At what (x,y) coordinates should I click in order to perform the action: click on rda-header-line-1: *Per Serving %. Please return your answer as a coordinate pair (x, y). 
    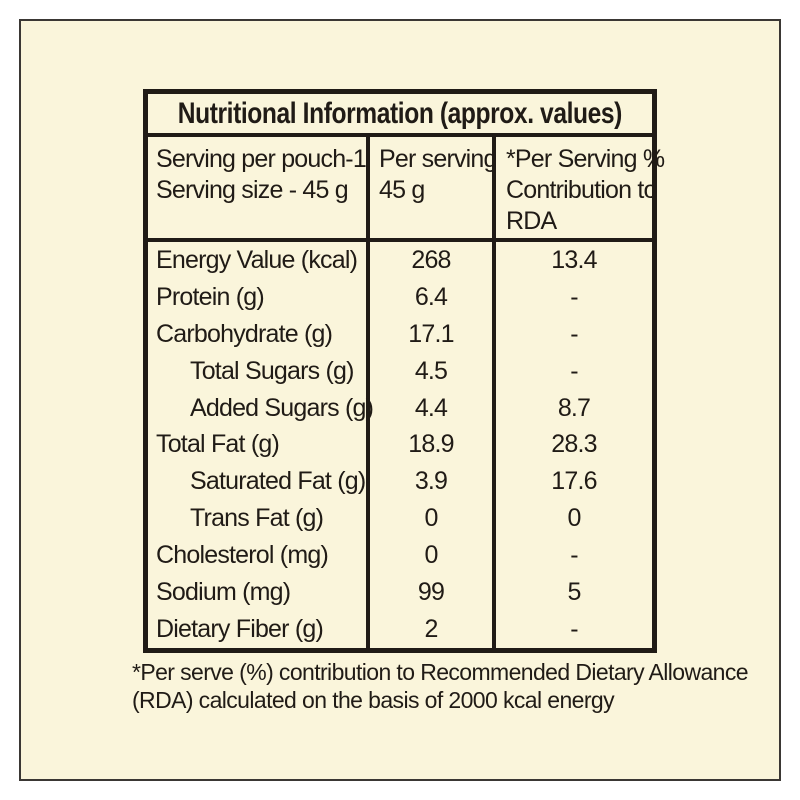
    Looking at the image, I should click on (585, 159).